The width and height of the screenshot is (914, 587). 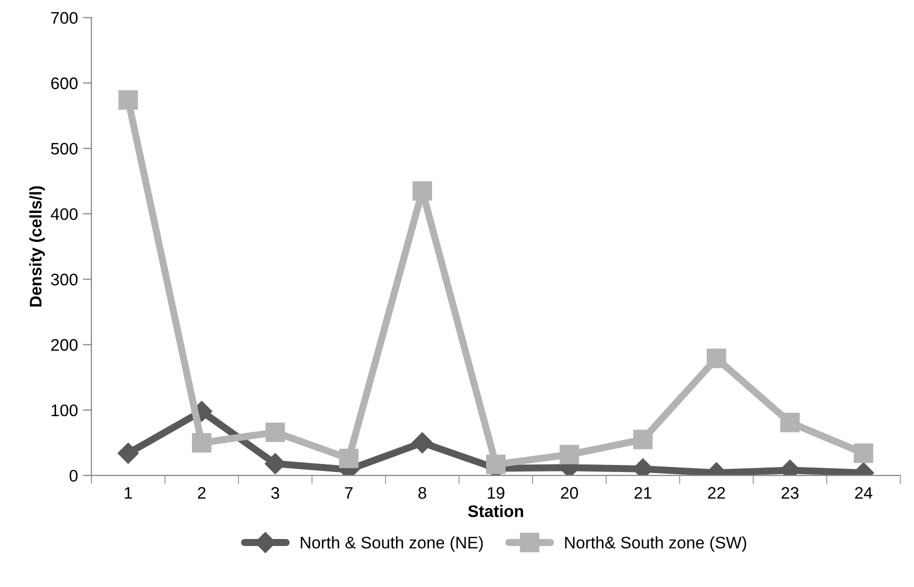 What do you see at coordinates (128, 493) in the screenshot?
I see `x-tick-label: 1` at bounding box center [128, 493].